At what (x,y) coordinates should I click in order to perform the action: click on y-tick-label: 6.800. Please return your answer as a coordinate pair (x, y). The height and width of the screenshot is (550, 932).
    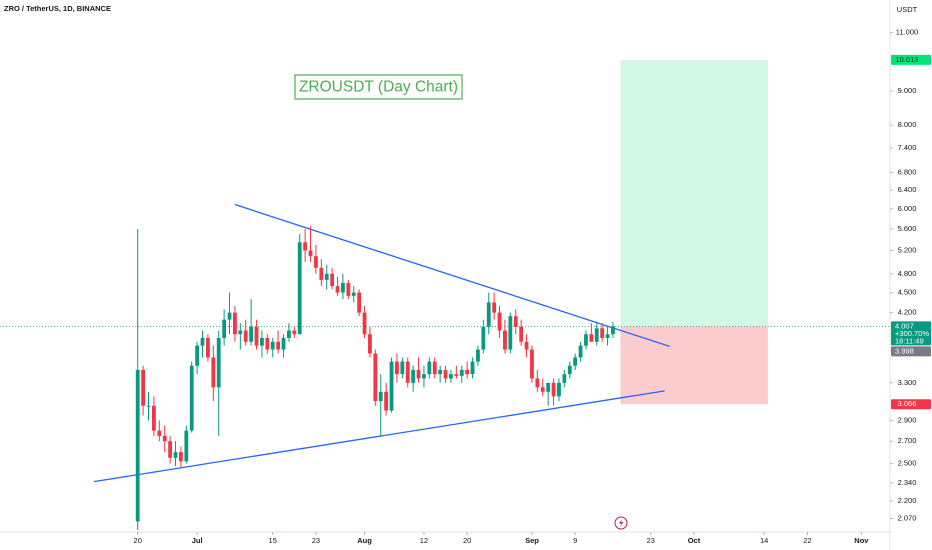
    Looking at the image, I should click on (907, 171).